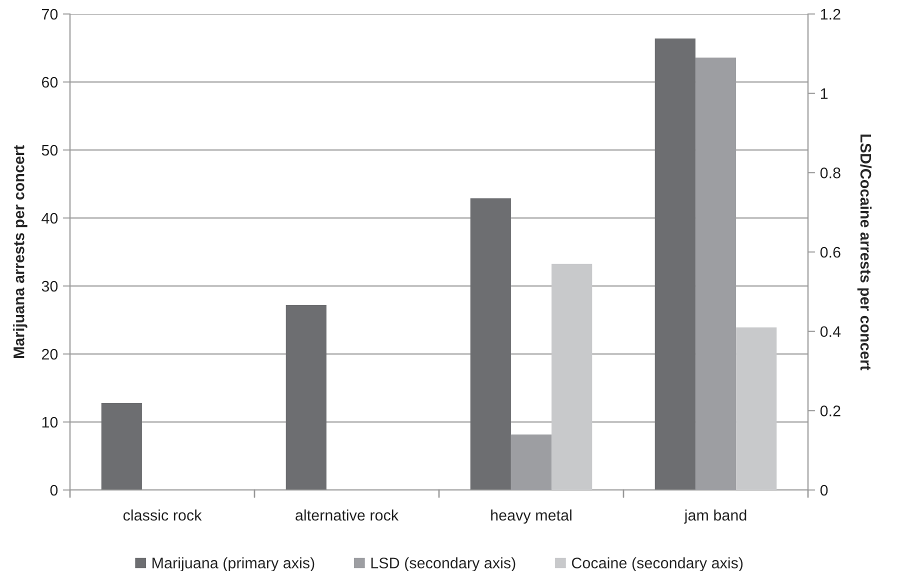  What do you see at coordinates (50, 354) in the screenshot?
I see `y-tick-label: 20` at bounding box center [50, 354].